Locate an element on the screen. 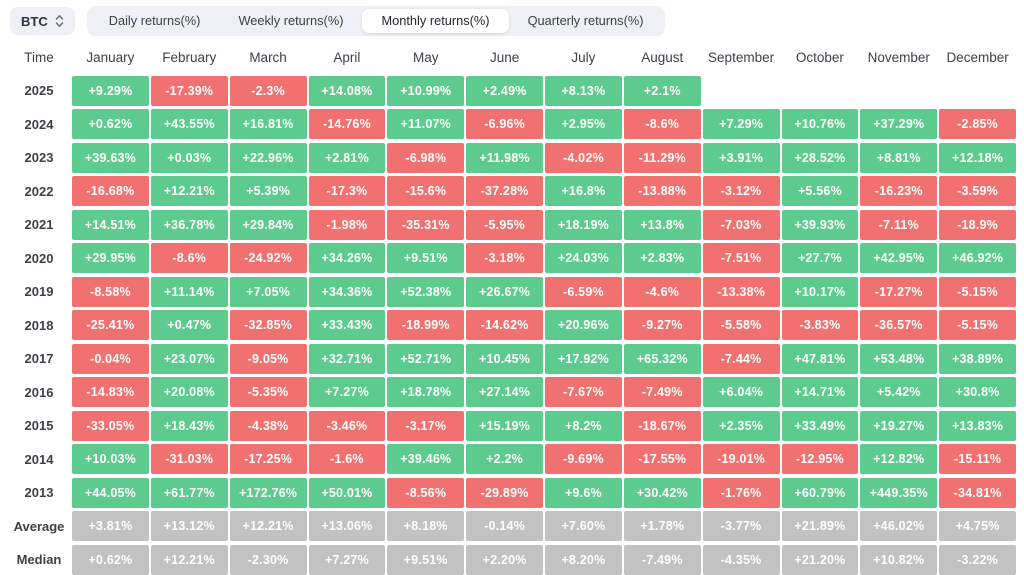 The height and width of the screenshot is (575, 1024). return-cell: -6.98% is located at coordinates (426, 157).